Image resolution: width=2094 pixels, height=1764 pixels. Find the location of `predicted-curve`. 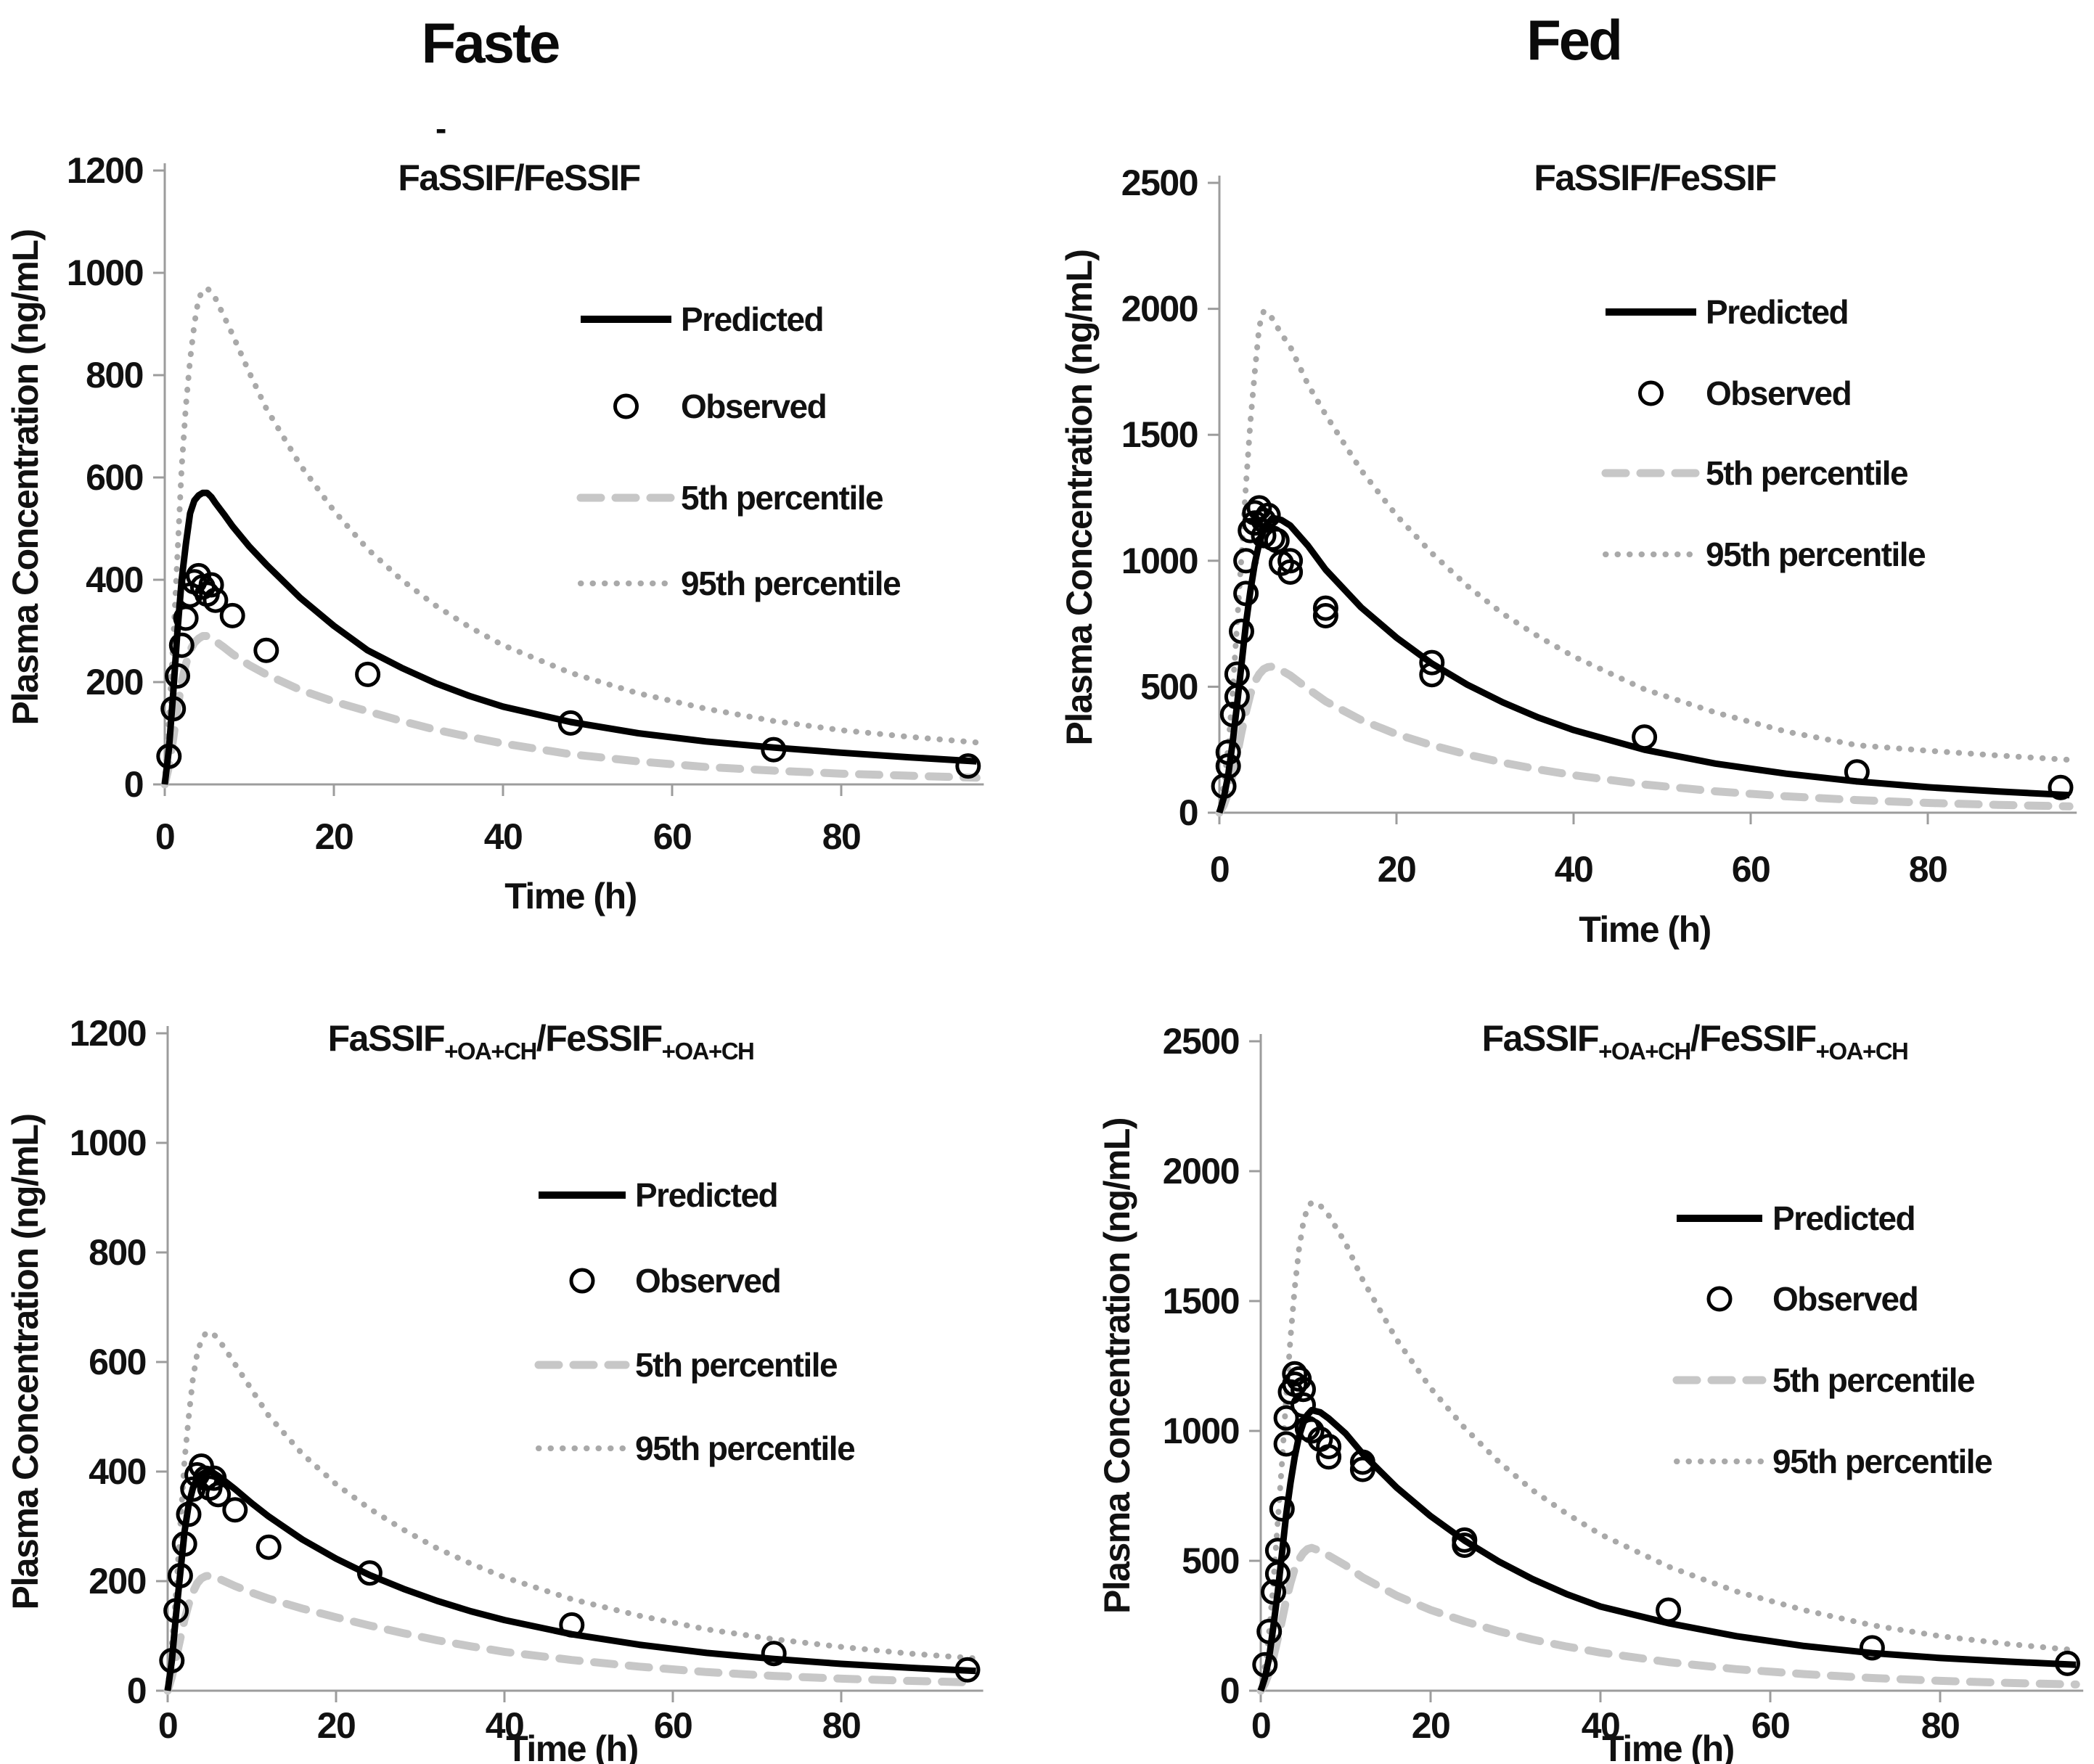

predicted-curve is located at coordinates (1643, 664).